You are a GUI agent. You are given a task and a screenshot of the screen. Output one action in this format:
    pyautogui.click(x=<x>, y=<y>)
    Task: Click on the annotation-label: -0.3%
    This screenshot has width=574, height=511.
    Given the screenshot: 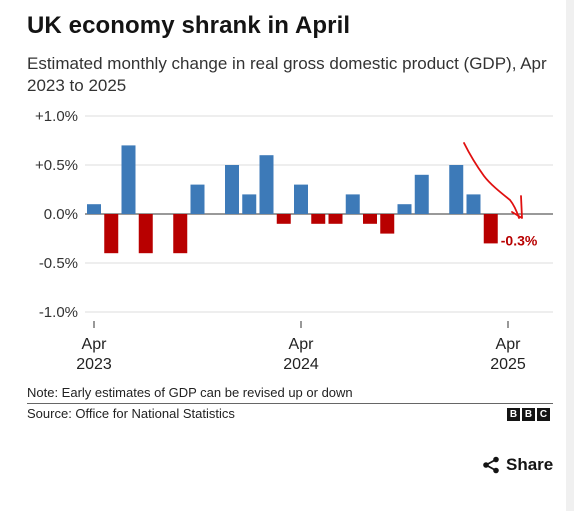 What is the action you would take?
    pyautogui.click(x=519, y=240)
    